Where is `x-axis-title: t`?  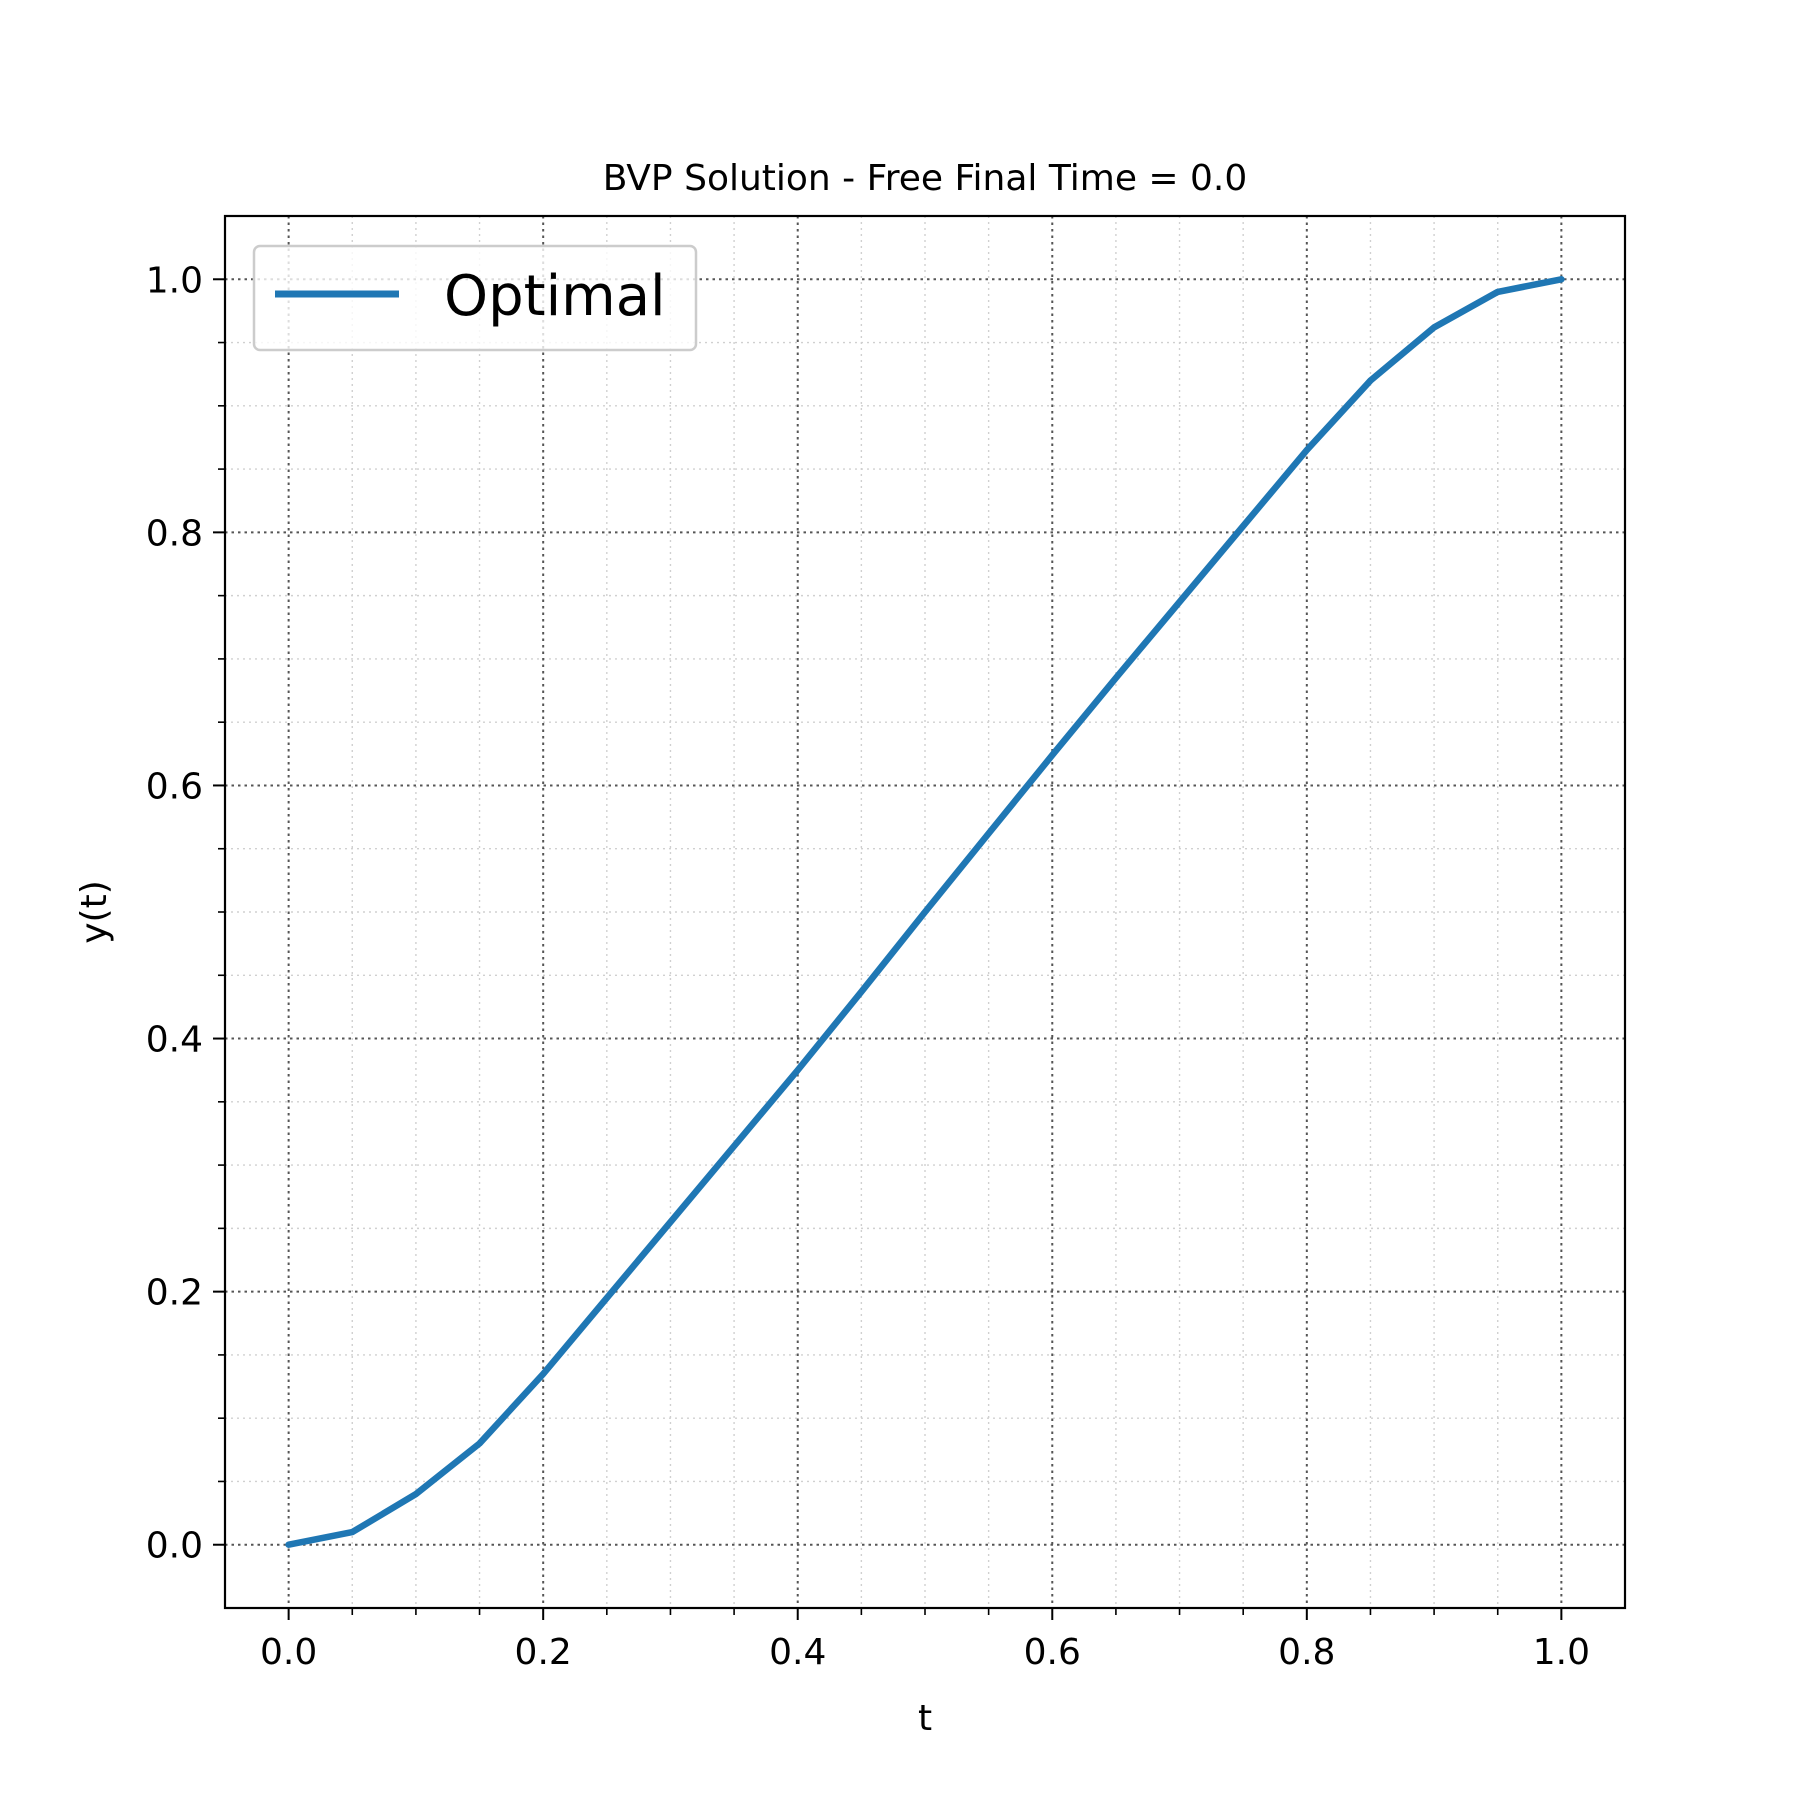
x-axis-title: t is located at coordinates (925, 1718).